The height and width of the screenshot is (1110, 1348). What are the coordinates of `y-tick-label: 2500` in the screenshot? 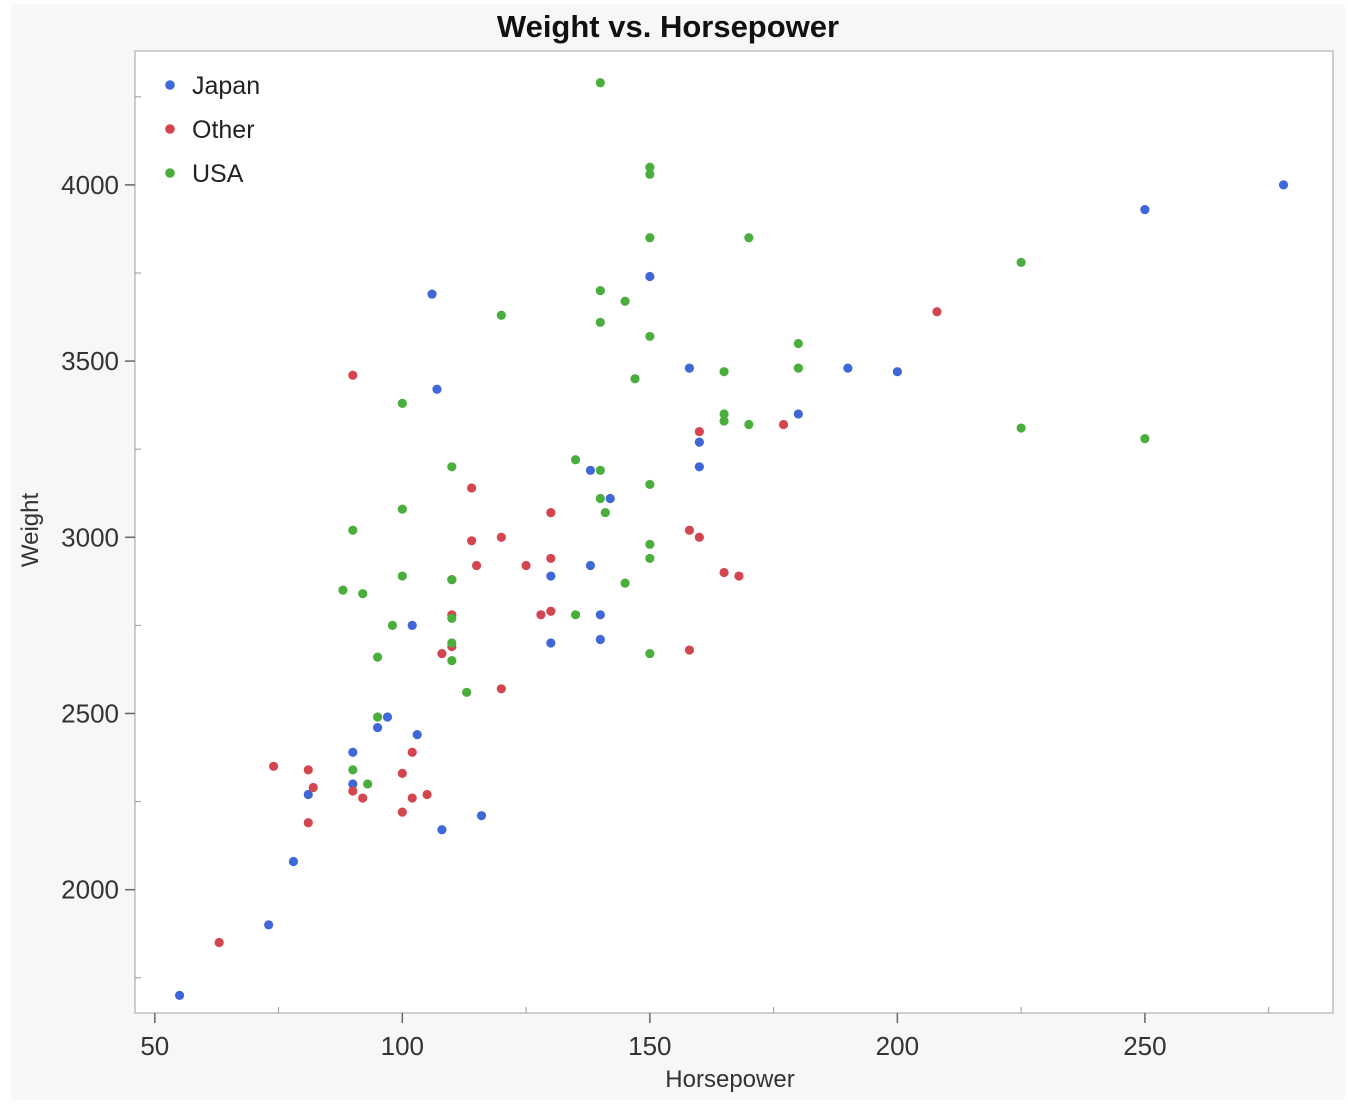 It's located at (90, 713).